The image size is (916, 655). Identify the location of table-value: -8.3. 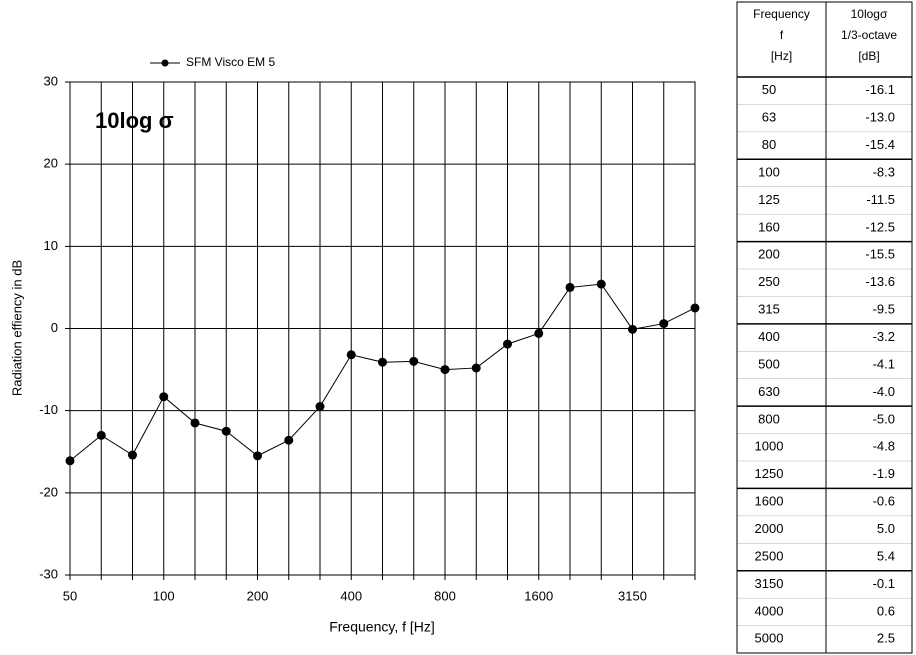
(884, 171).